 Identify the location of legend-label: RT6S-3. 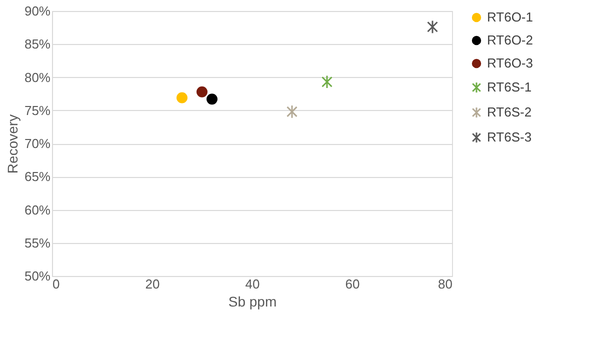
(509, 137).